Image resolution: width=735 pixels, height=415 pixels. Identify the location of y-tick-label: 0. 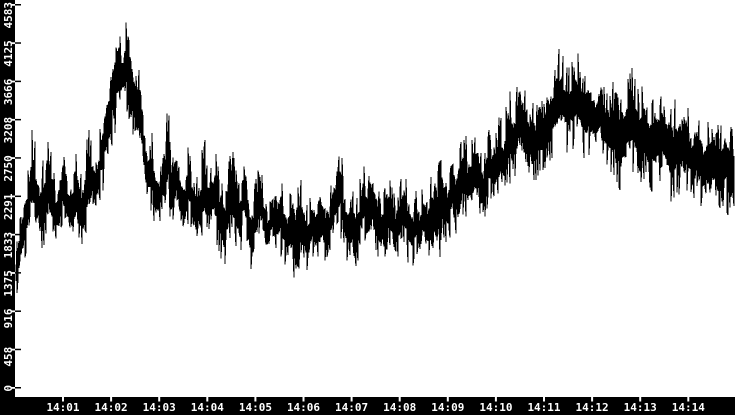
(8, 388).